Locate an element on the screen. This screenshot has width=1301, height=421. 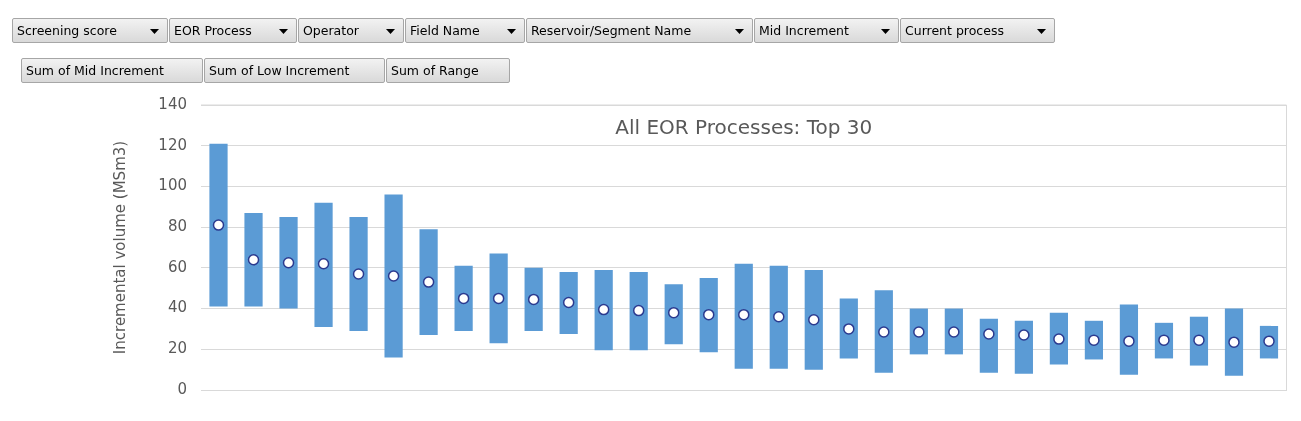
y-tick-label: 40 is located at coordinates (177, 307).